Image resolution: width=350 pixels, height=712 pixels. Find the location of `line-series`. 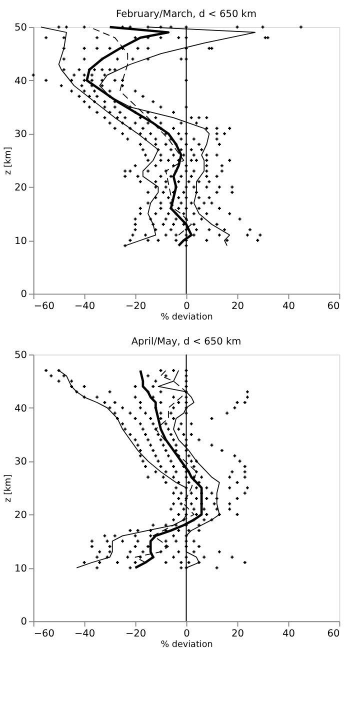

line-series is located at coordinates (99, 136).